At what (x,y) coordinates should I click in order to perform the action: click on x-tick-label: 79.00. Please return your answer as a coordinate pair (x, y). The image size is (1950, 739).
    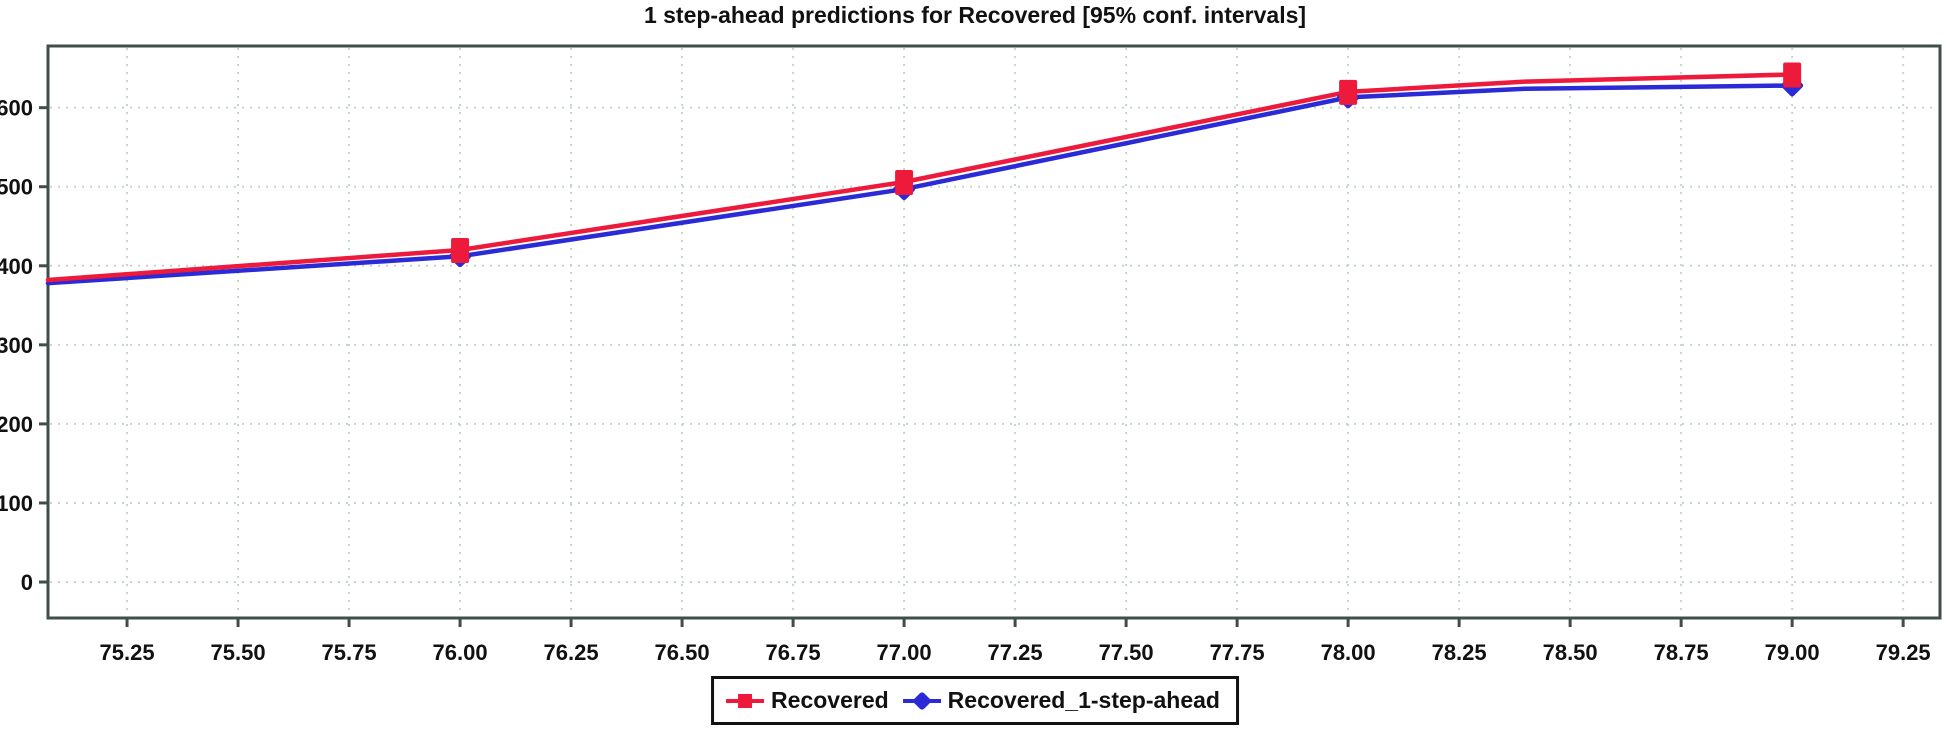
    Looking at the image, I should click on (1792, 652).